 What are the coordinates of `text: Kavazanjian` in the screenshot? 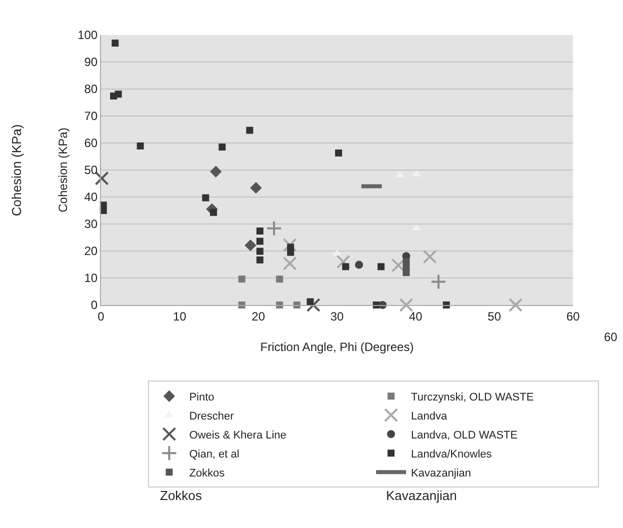 It's located at (421, 495).